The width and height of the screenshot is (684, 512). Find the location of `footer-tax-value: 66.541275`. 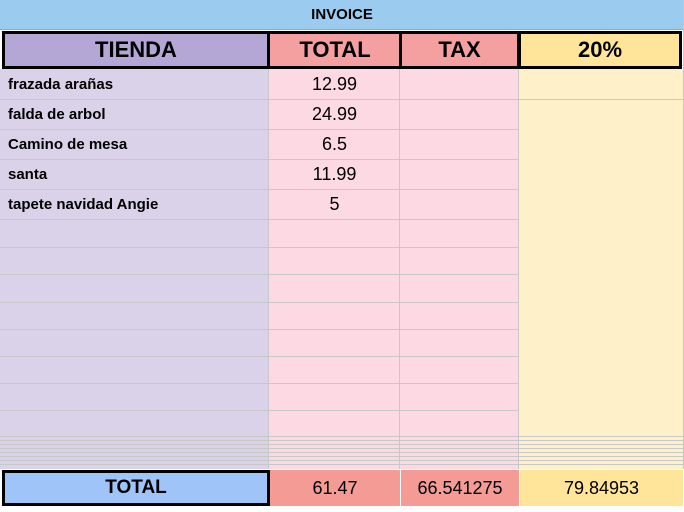

footer-tax-value: 66.541275 is located at coordinates (460, 487).